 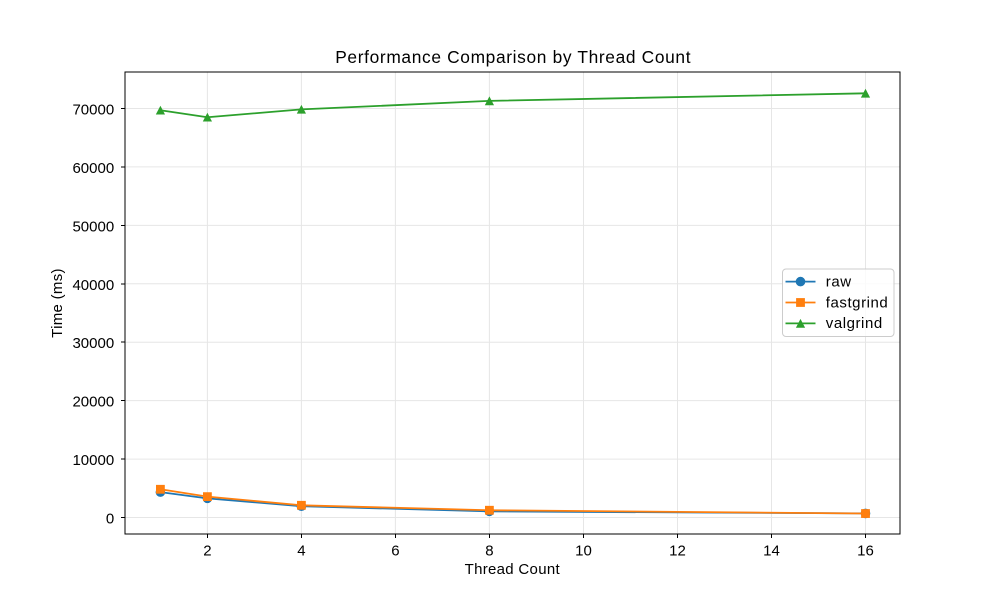 I want to click on svg-text: 4, so click(x=301, y=550).